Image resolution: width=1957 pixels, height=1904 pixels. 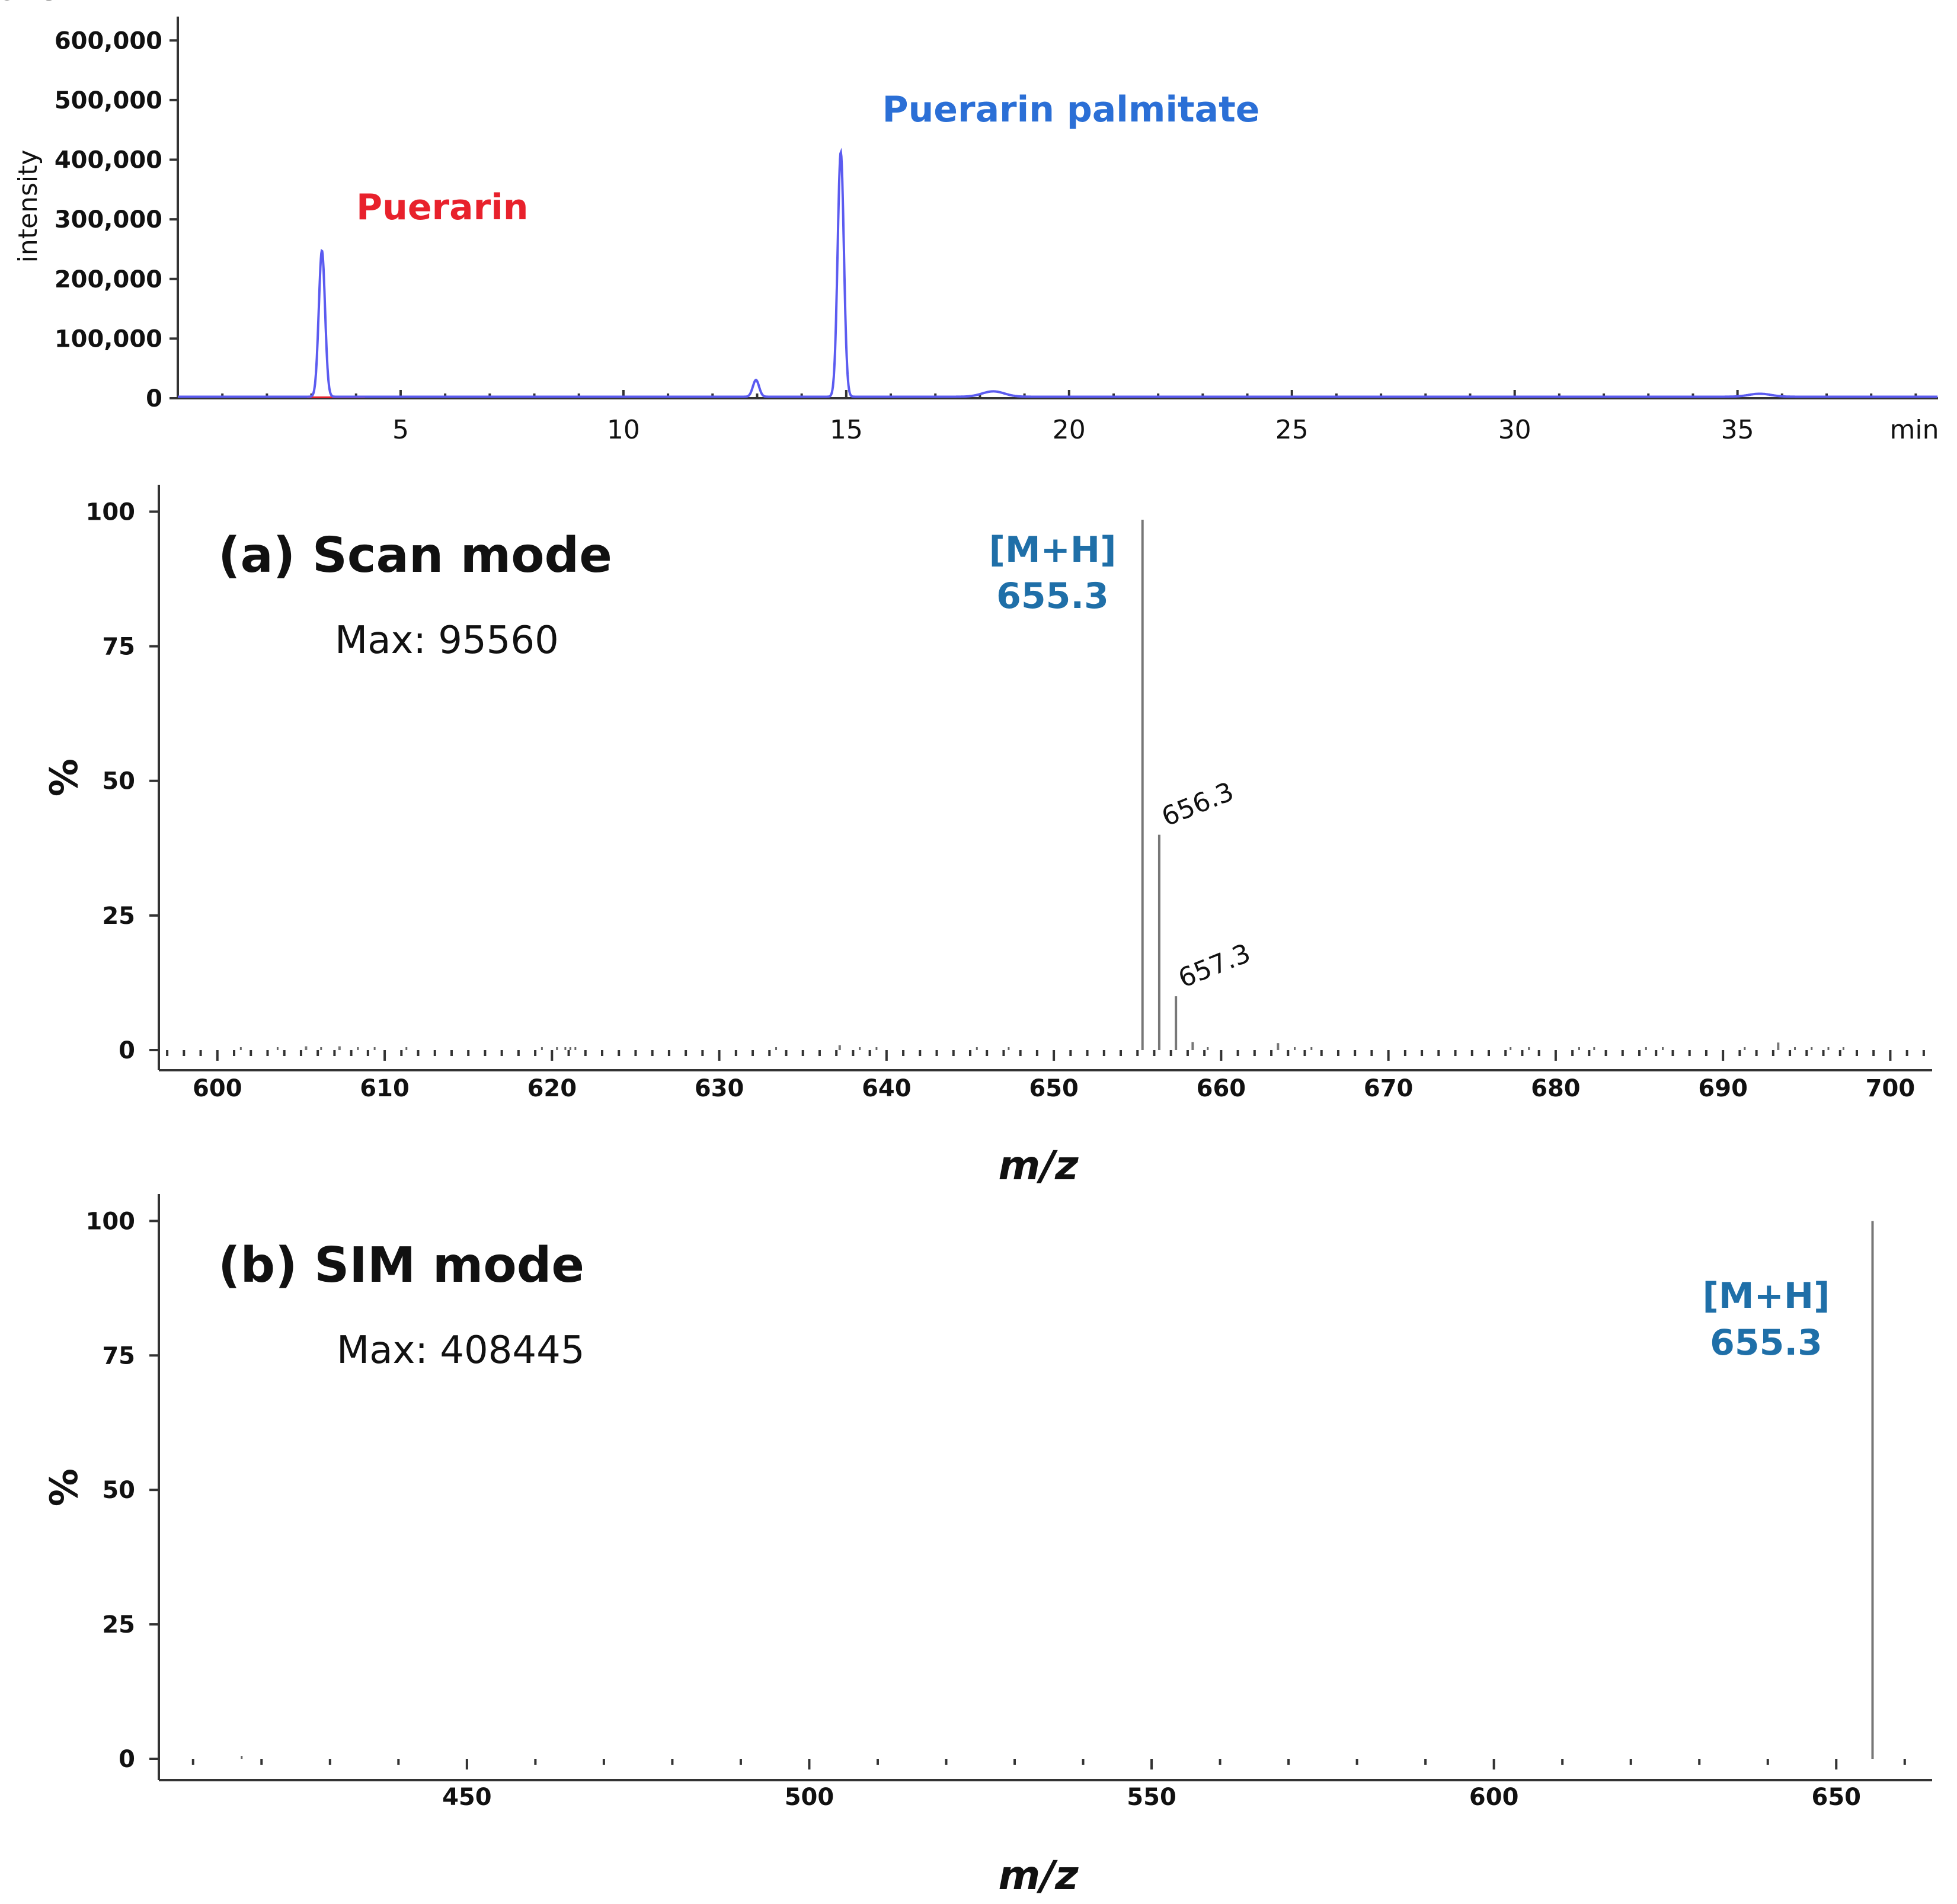 I want to click on scan-peak-label: 656.3, so click(x=1198, y=804).